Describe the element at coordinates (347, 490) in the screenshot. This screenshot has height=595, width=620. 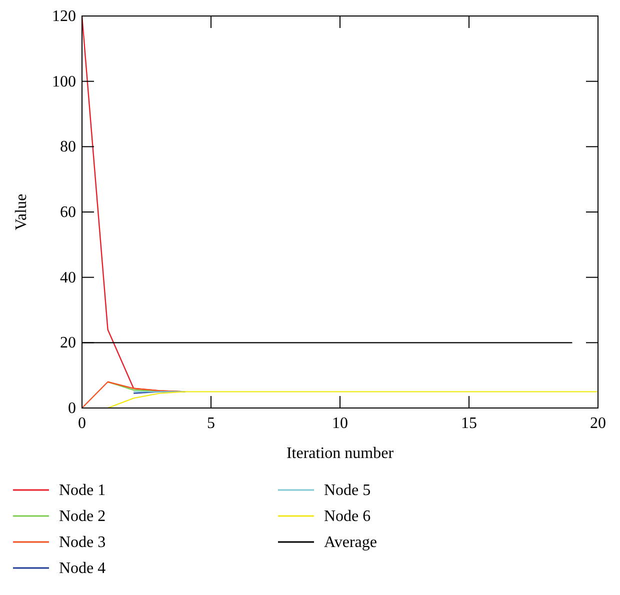
I see `legend-label: Node 5` at that location.